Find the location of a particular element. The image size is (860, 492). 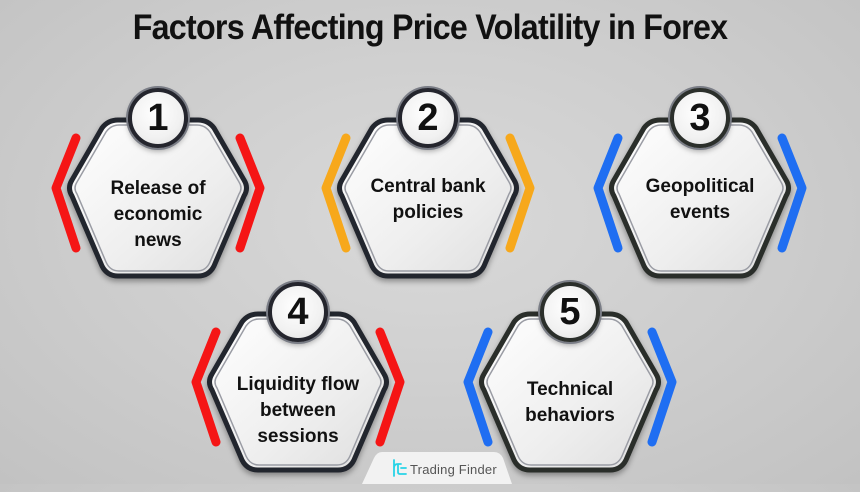

trading-finder-logo-icon is located at coordinates (400, 468).